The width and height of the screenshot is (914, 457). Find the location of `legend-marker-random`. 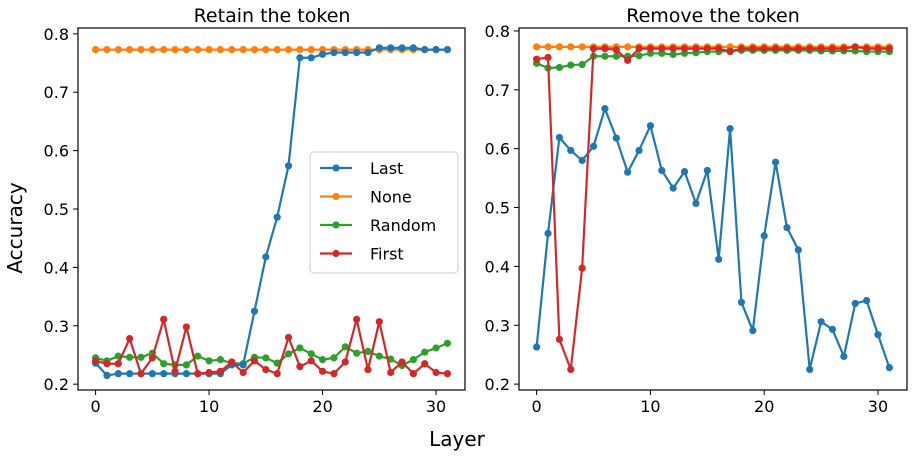

legend-marker-random is located at coordinates (336, 225).